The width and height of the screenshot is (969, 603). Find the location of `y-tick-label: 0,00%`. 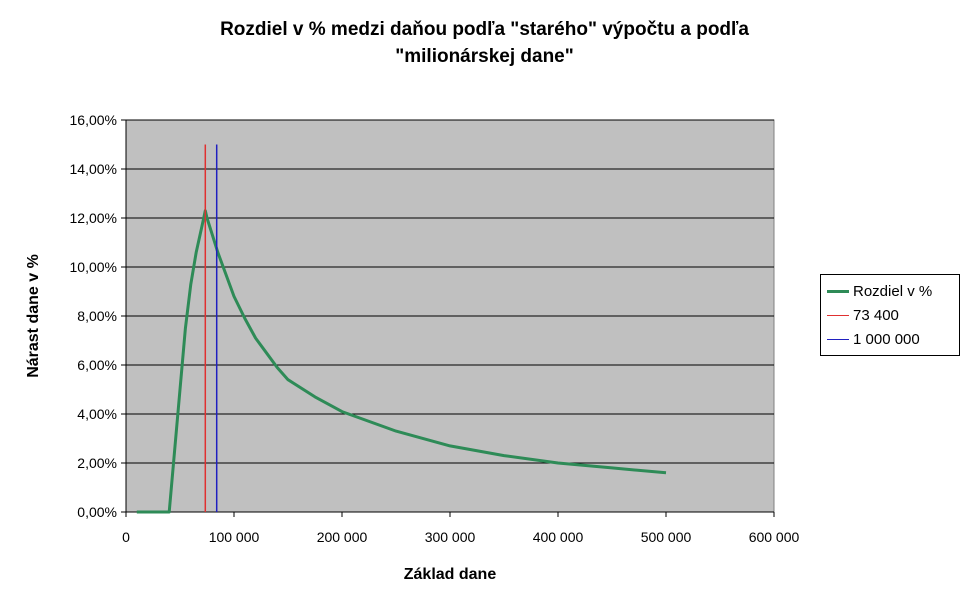

y-tick-label: 0,00% is located at coordinates (97, 512).